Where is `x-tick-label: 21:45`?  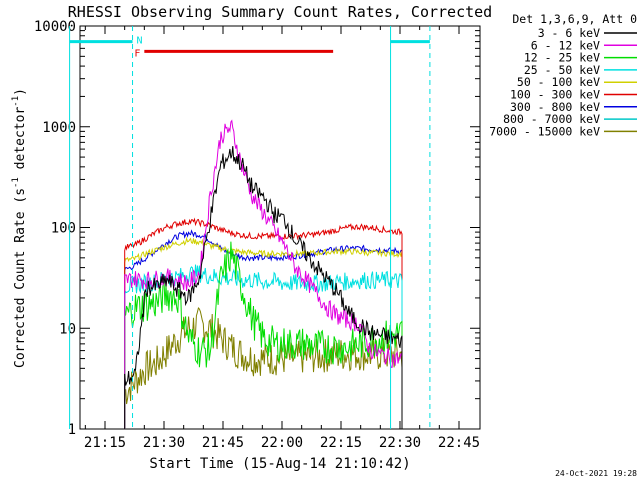 x-tick-label: 21:45 is located at coordinates (223, 443).